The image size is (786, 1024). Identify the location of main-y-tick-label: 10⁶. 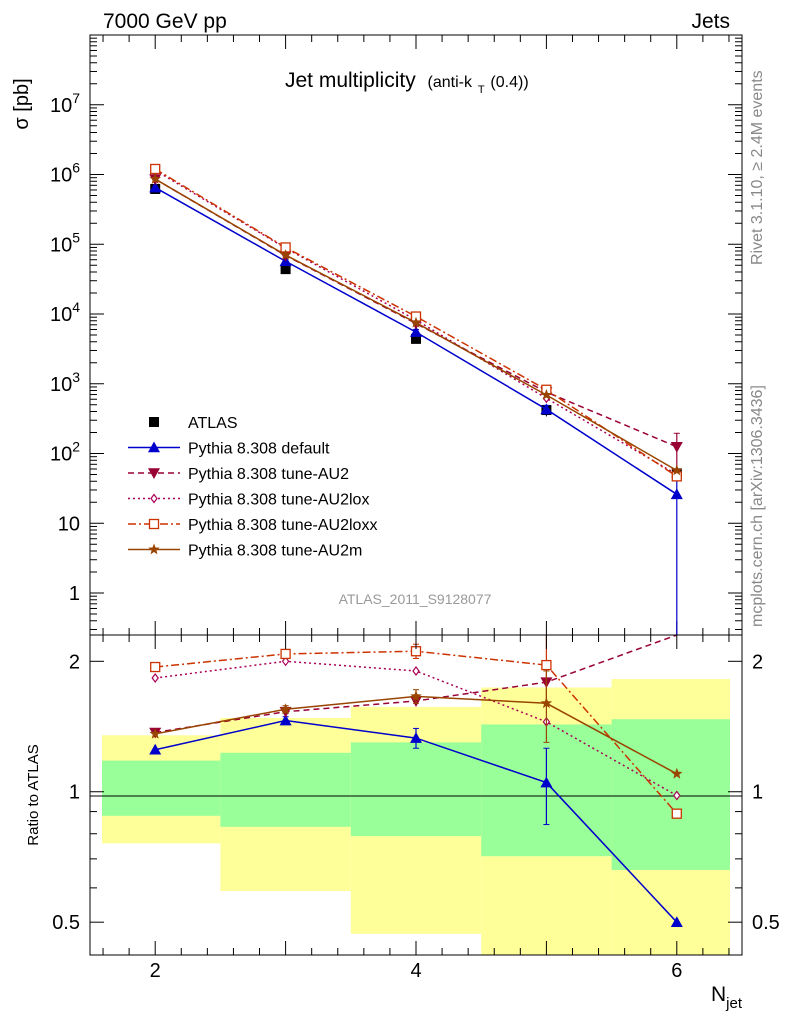
(65, 173).